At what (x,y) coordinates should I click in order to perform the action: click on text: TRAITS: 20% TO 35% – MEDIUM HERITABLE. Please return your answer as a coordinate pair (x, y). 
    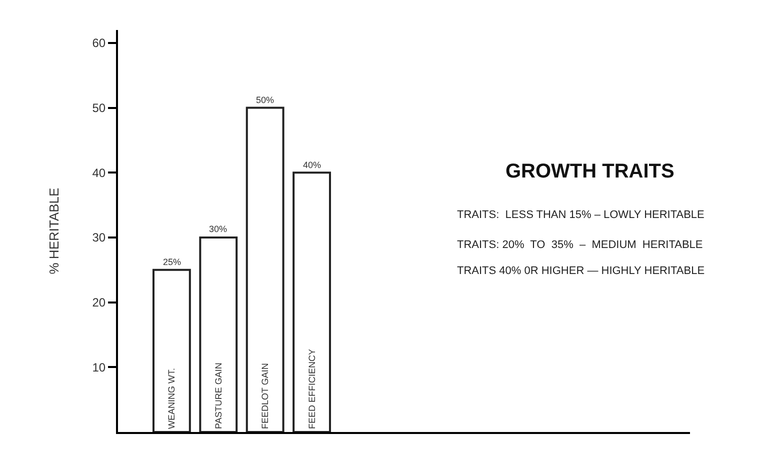
    Looking at the image, I should click on (580, 245).